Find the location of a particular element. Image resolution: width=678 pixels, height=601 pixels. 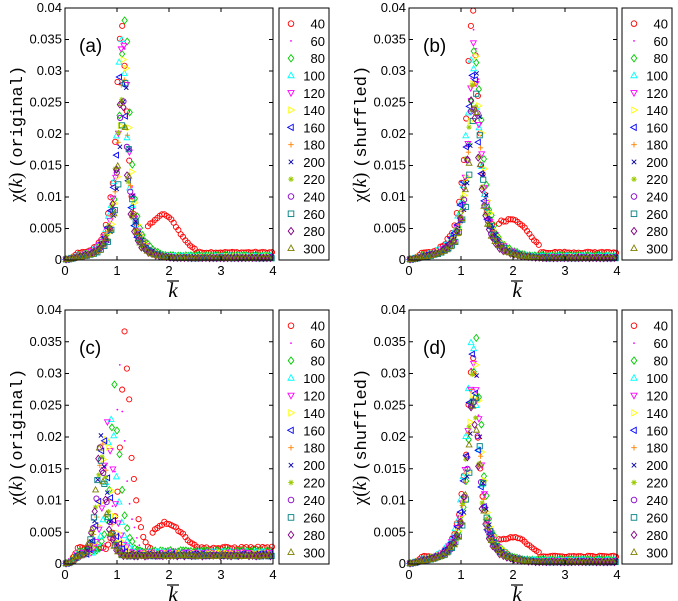

legend-label: 160 is located at coordinates (657, 430).